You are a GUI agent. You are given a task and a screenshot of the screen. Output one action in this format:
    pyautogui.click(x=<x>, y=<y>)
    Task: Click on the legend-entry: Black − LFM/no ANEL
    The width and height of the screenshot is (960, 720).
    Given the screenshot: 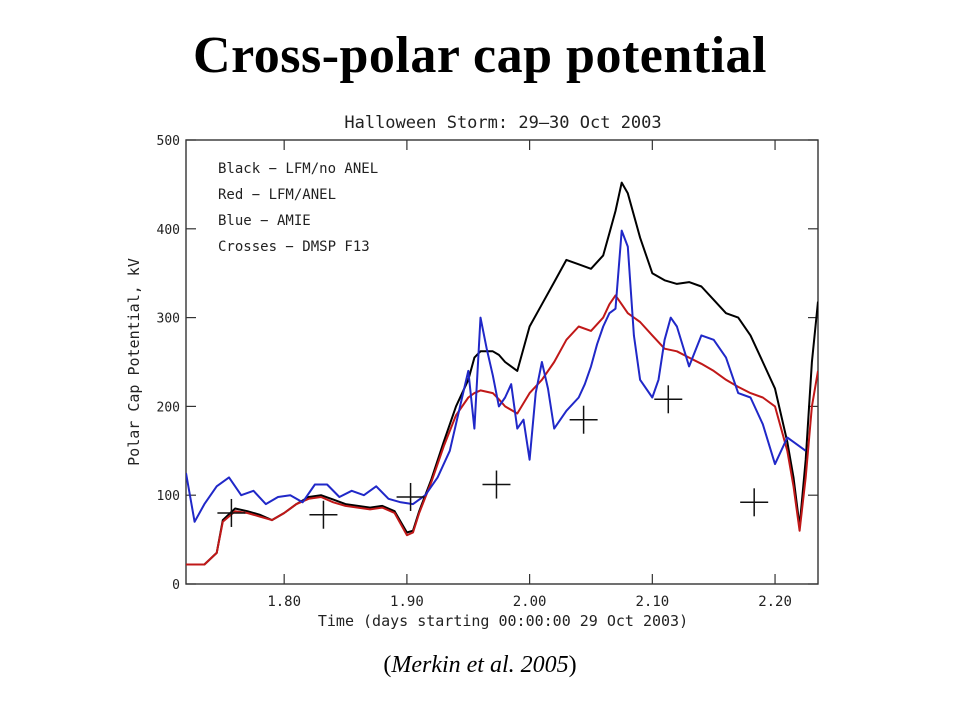 What is the action you would take?
    pyautogui.click(x=298, y=169)
    